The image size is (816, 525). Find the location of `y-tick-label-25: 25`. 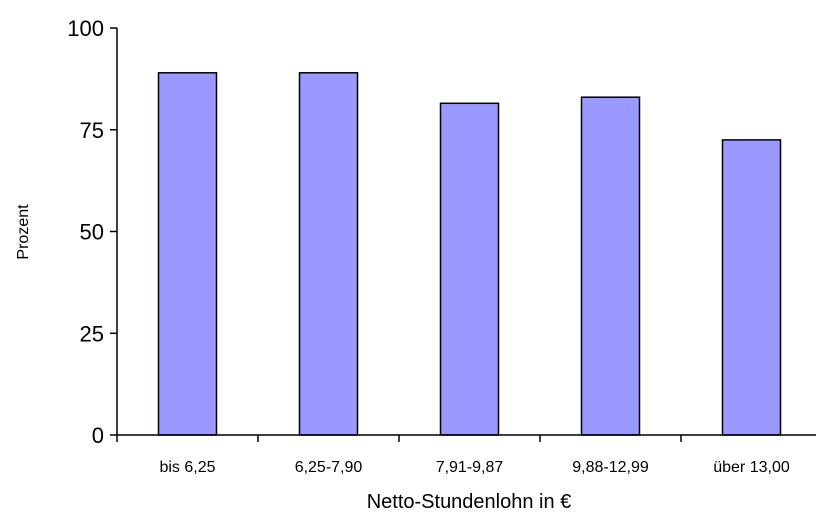

y-tick-label-25: 25 is located at coordinates (92, 333).